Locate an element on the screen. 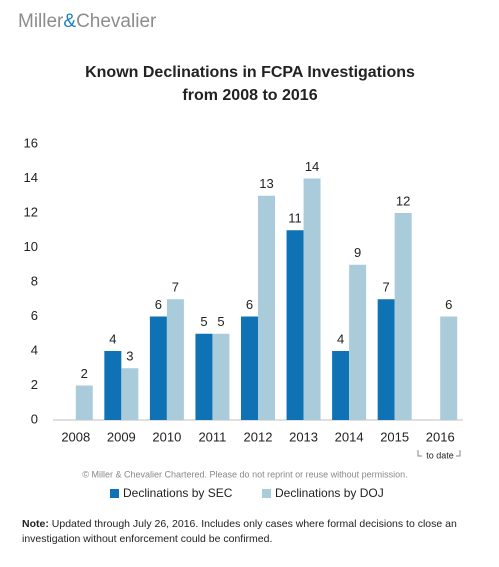  value-label: 11 is located at coordinates (295, 218).